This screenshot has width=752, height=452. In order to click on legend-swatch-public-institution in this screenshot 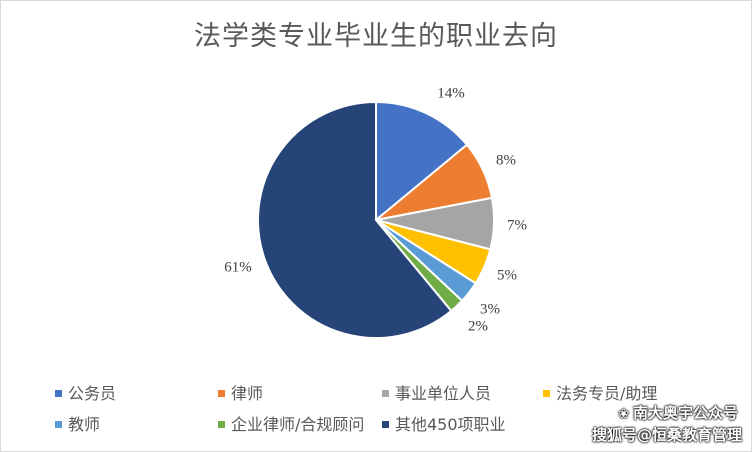, I will do `click(385, 393)`.